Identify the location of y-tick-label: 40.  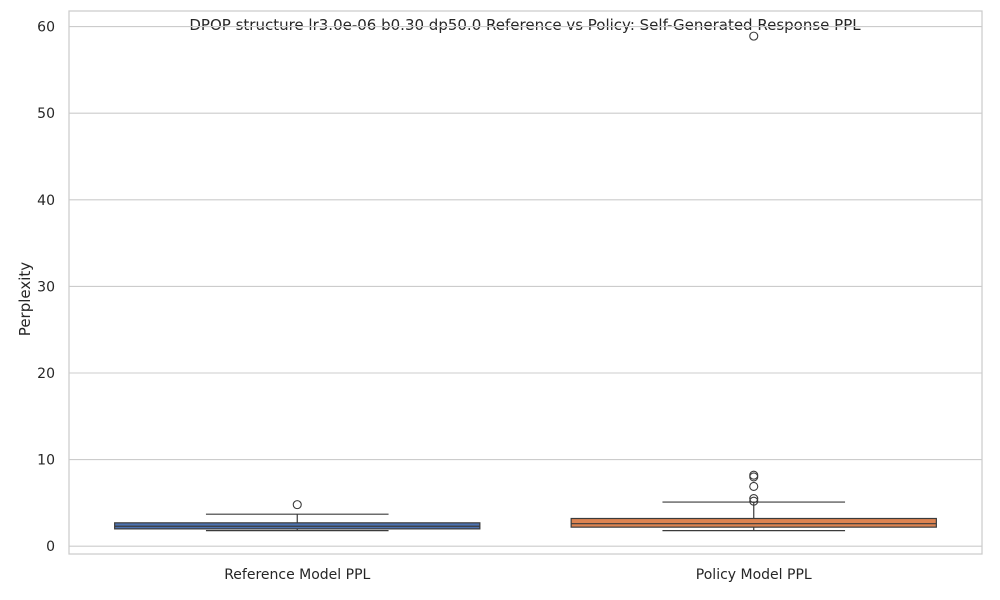
(46, 201).